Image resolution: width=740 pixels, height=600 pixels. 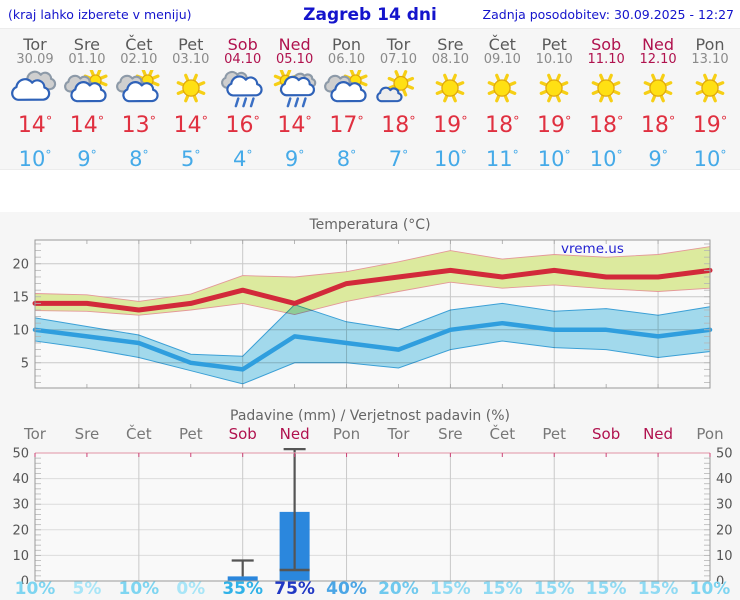 What do you see at coordinates (243, 589) in the screenshot?
I see `precip-probability-value: 35%` at bounding box center [243, 589].